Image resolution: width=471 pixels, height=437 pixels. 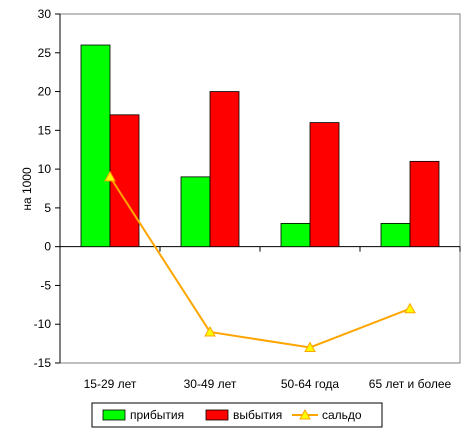 What do you see at coordinates (260, 249) in the screenshot?
I see `x-ticks` at bounding box center [260, 249].